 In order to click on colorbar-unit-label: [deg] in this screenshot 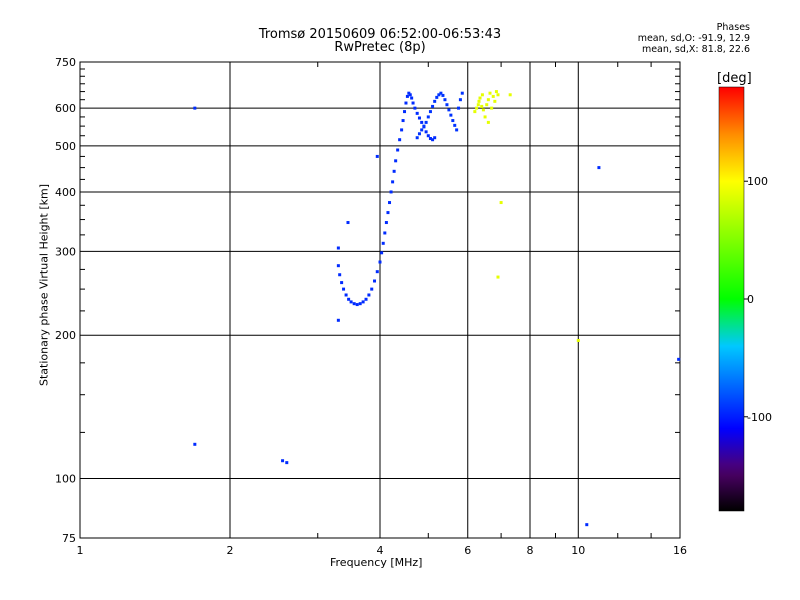, I will do `click(734, 78)`.